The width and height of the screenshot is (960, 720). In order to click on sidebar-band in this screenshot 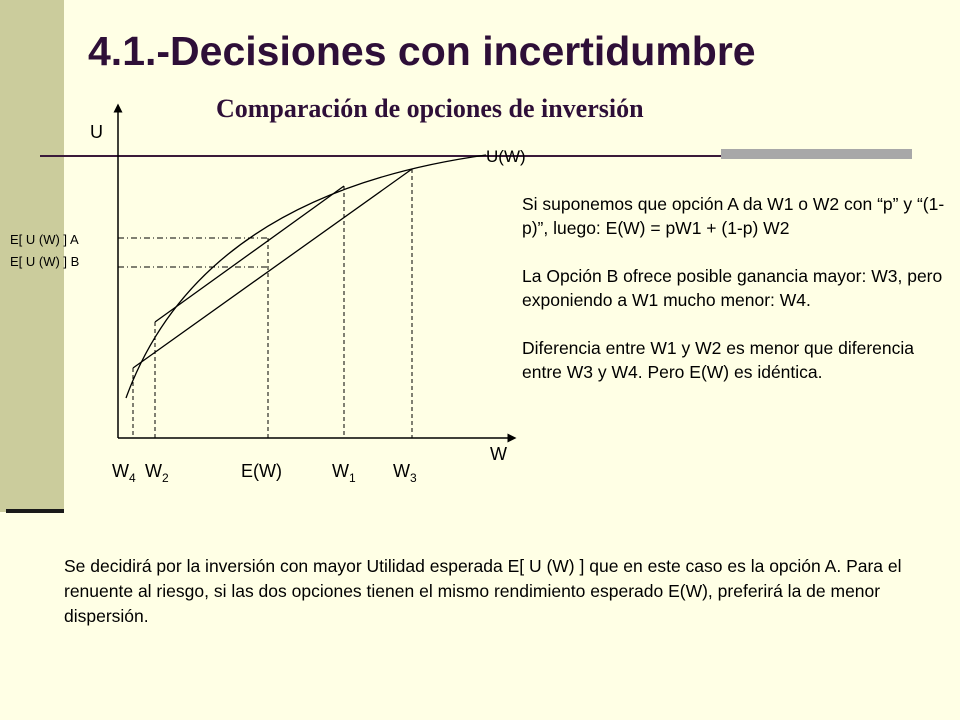, I will do `click(32, 256)`.